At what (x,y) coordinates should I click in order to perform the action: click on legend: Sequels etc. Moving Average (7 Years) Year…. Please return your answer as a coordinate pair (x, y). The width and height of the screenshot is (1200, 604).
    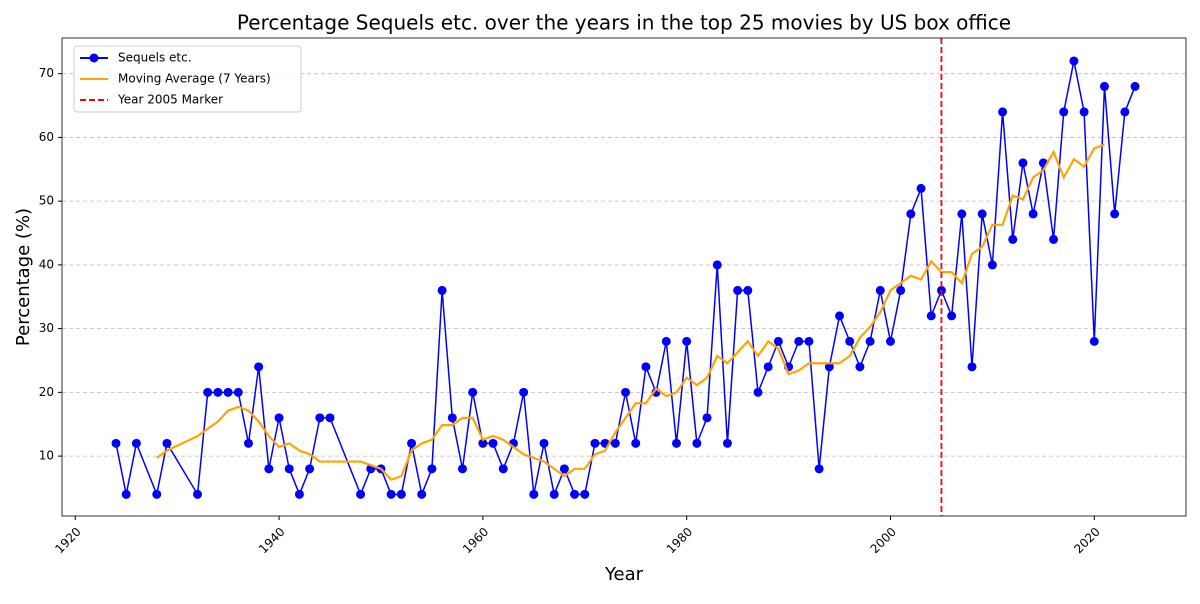
    Looking at the image, I should click on (187, 79).